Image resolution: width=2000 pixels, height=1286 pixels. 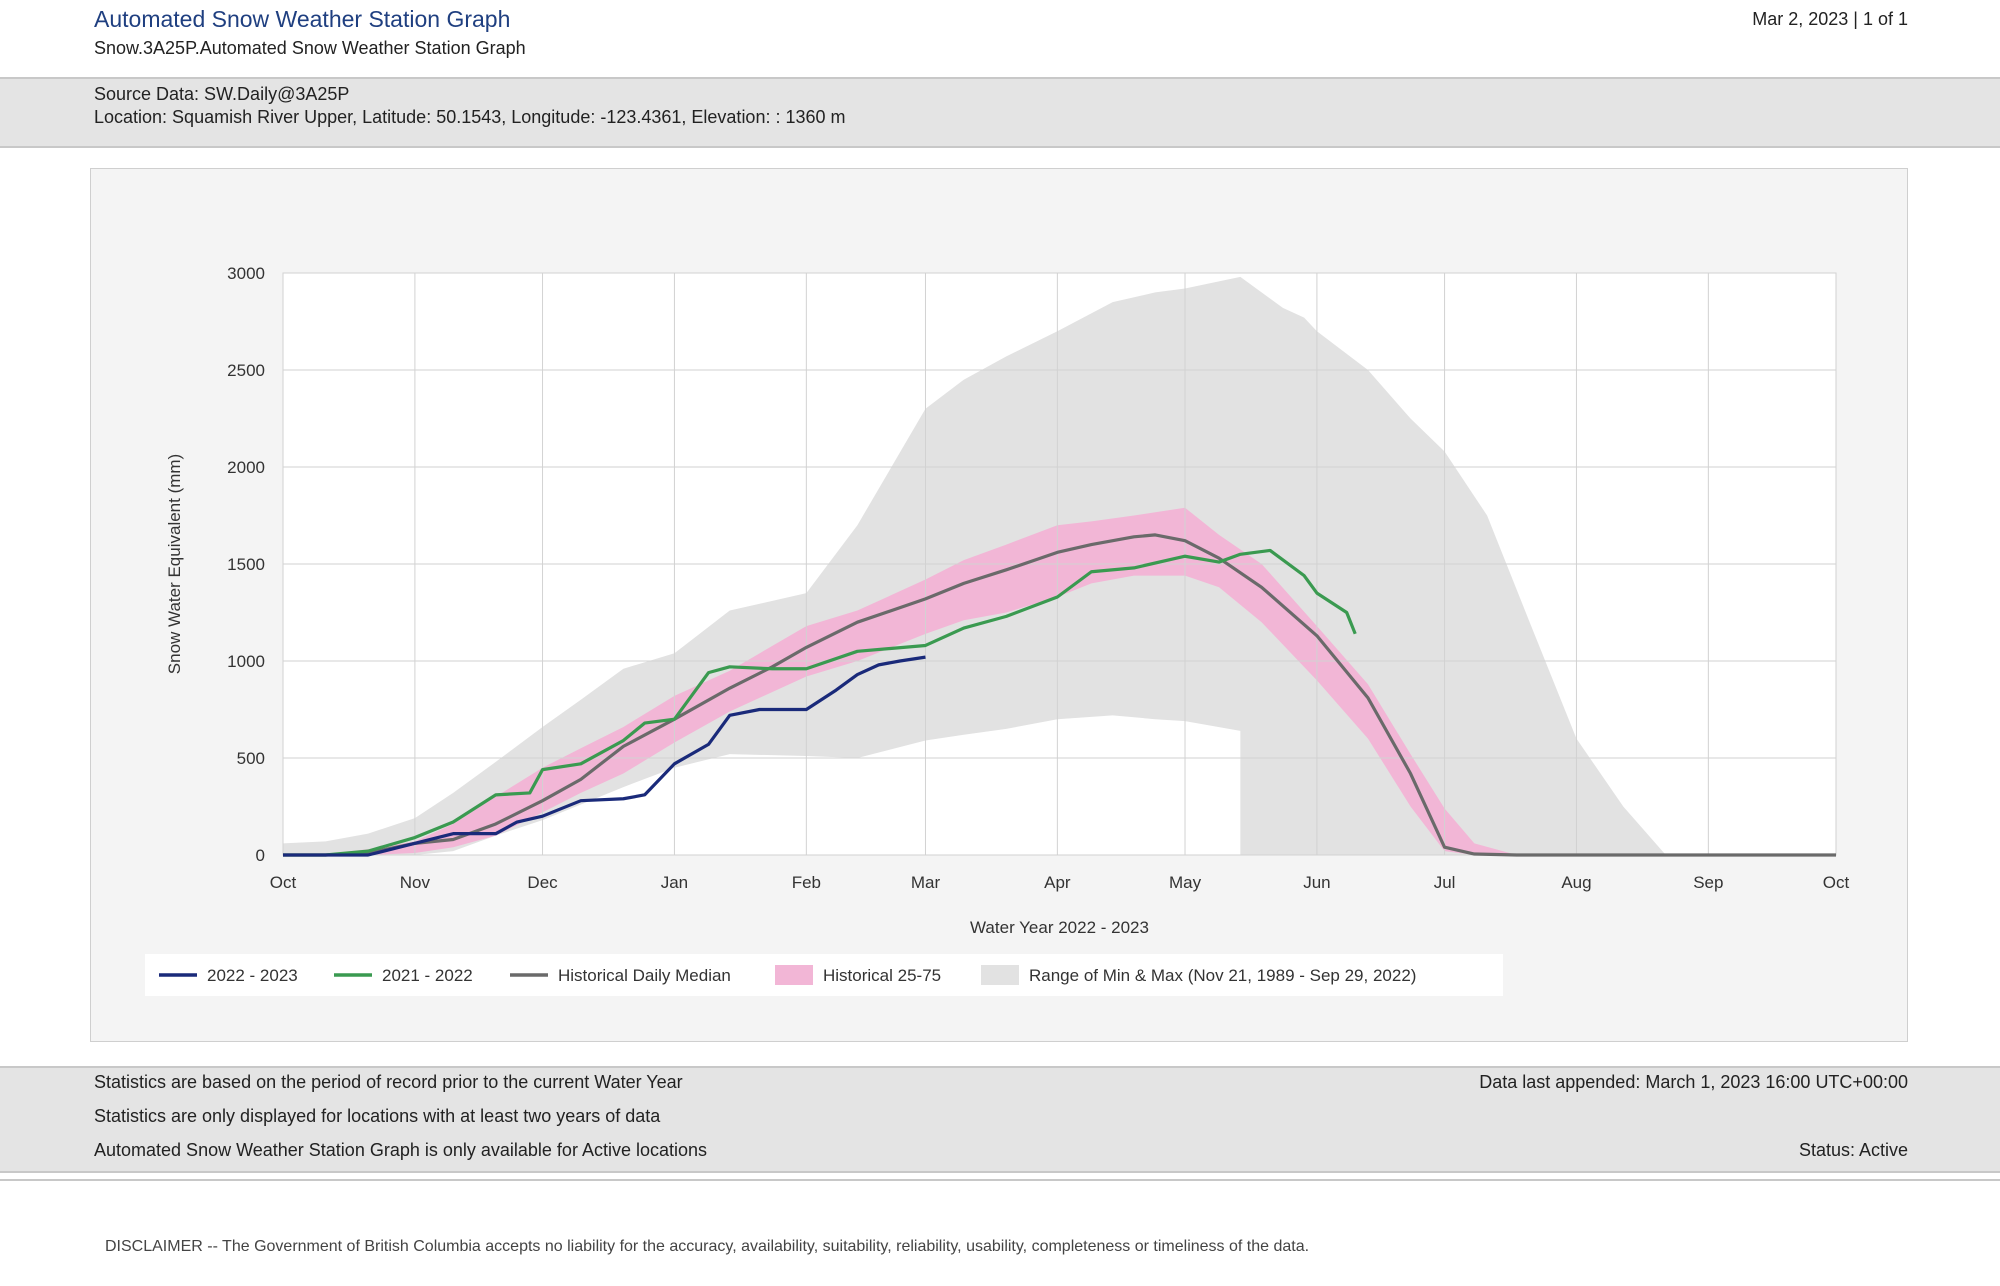 What do you see at coordinates (1830, 19) in the screenshot?
I see `date-page-label: Mar 2, 2023 | 1 of 1` at bounding box center [1830, 19].